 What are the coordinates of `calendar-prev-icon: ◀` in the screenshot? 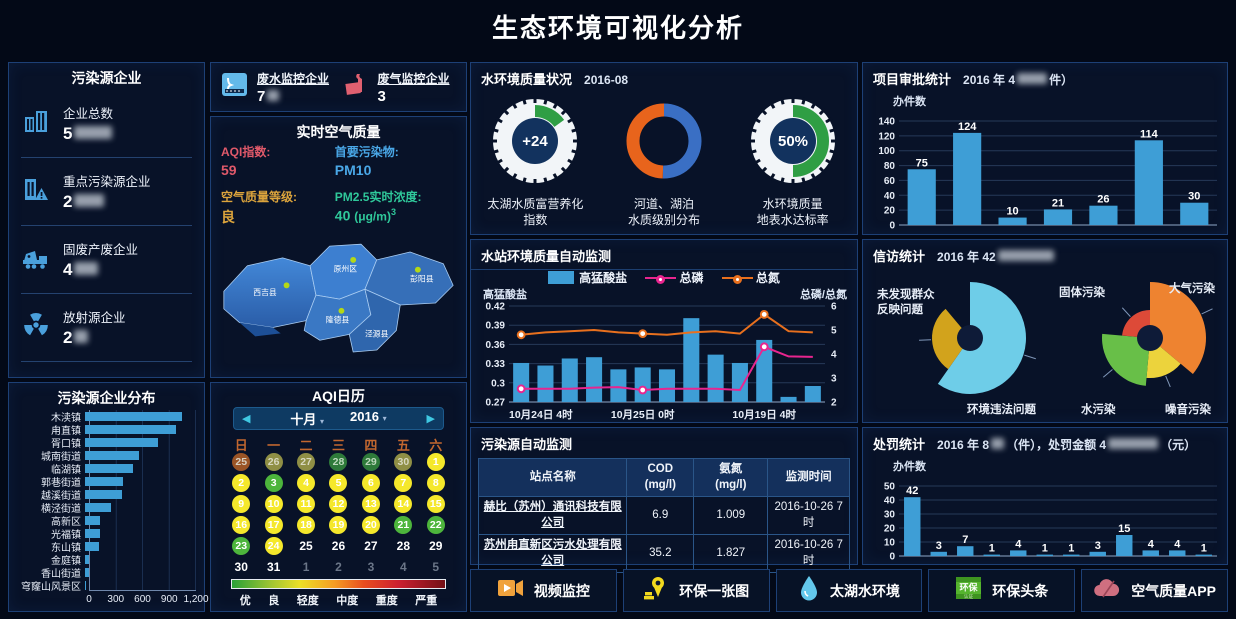 It's located at (246, 419).